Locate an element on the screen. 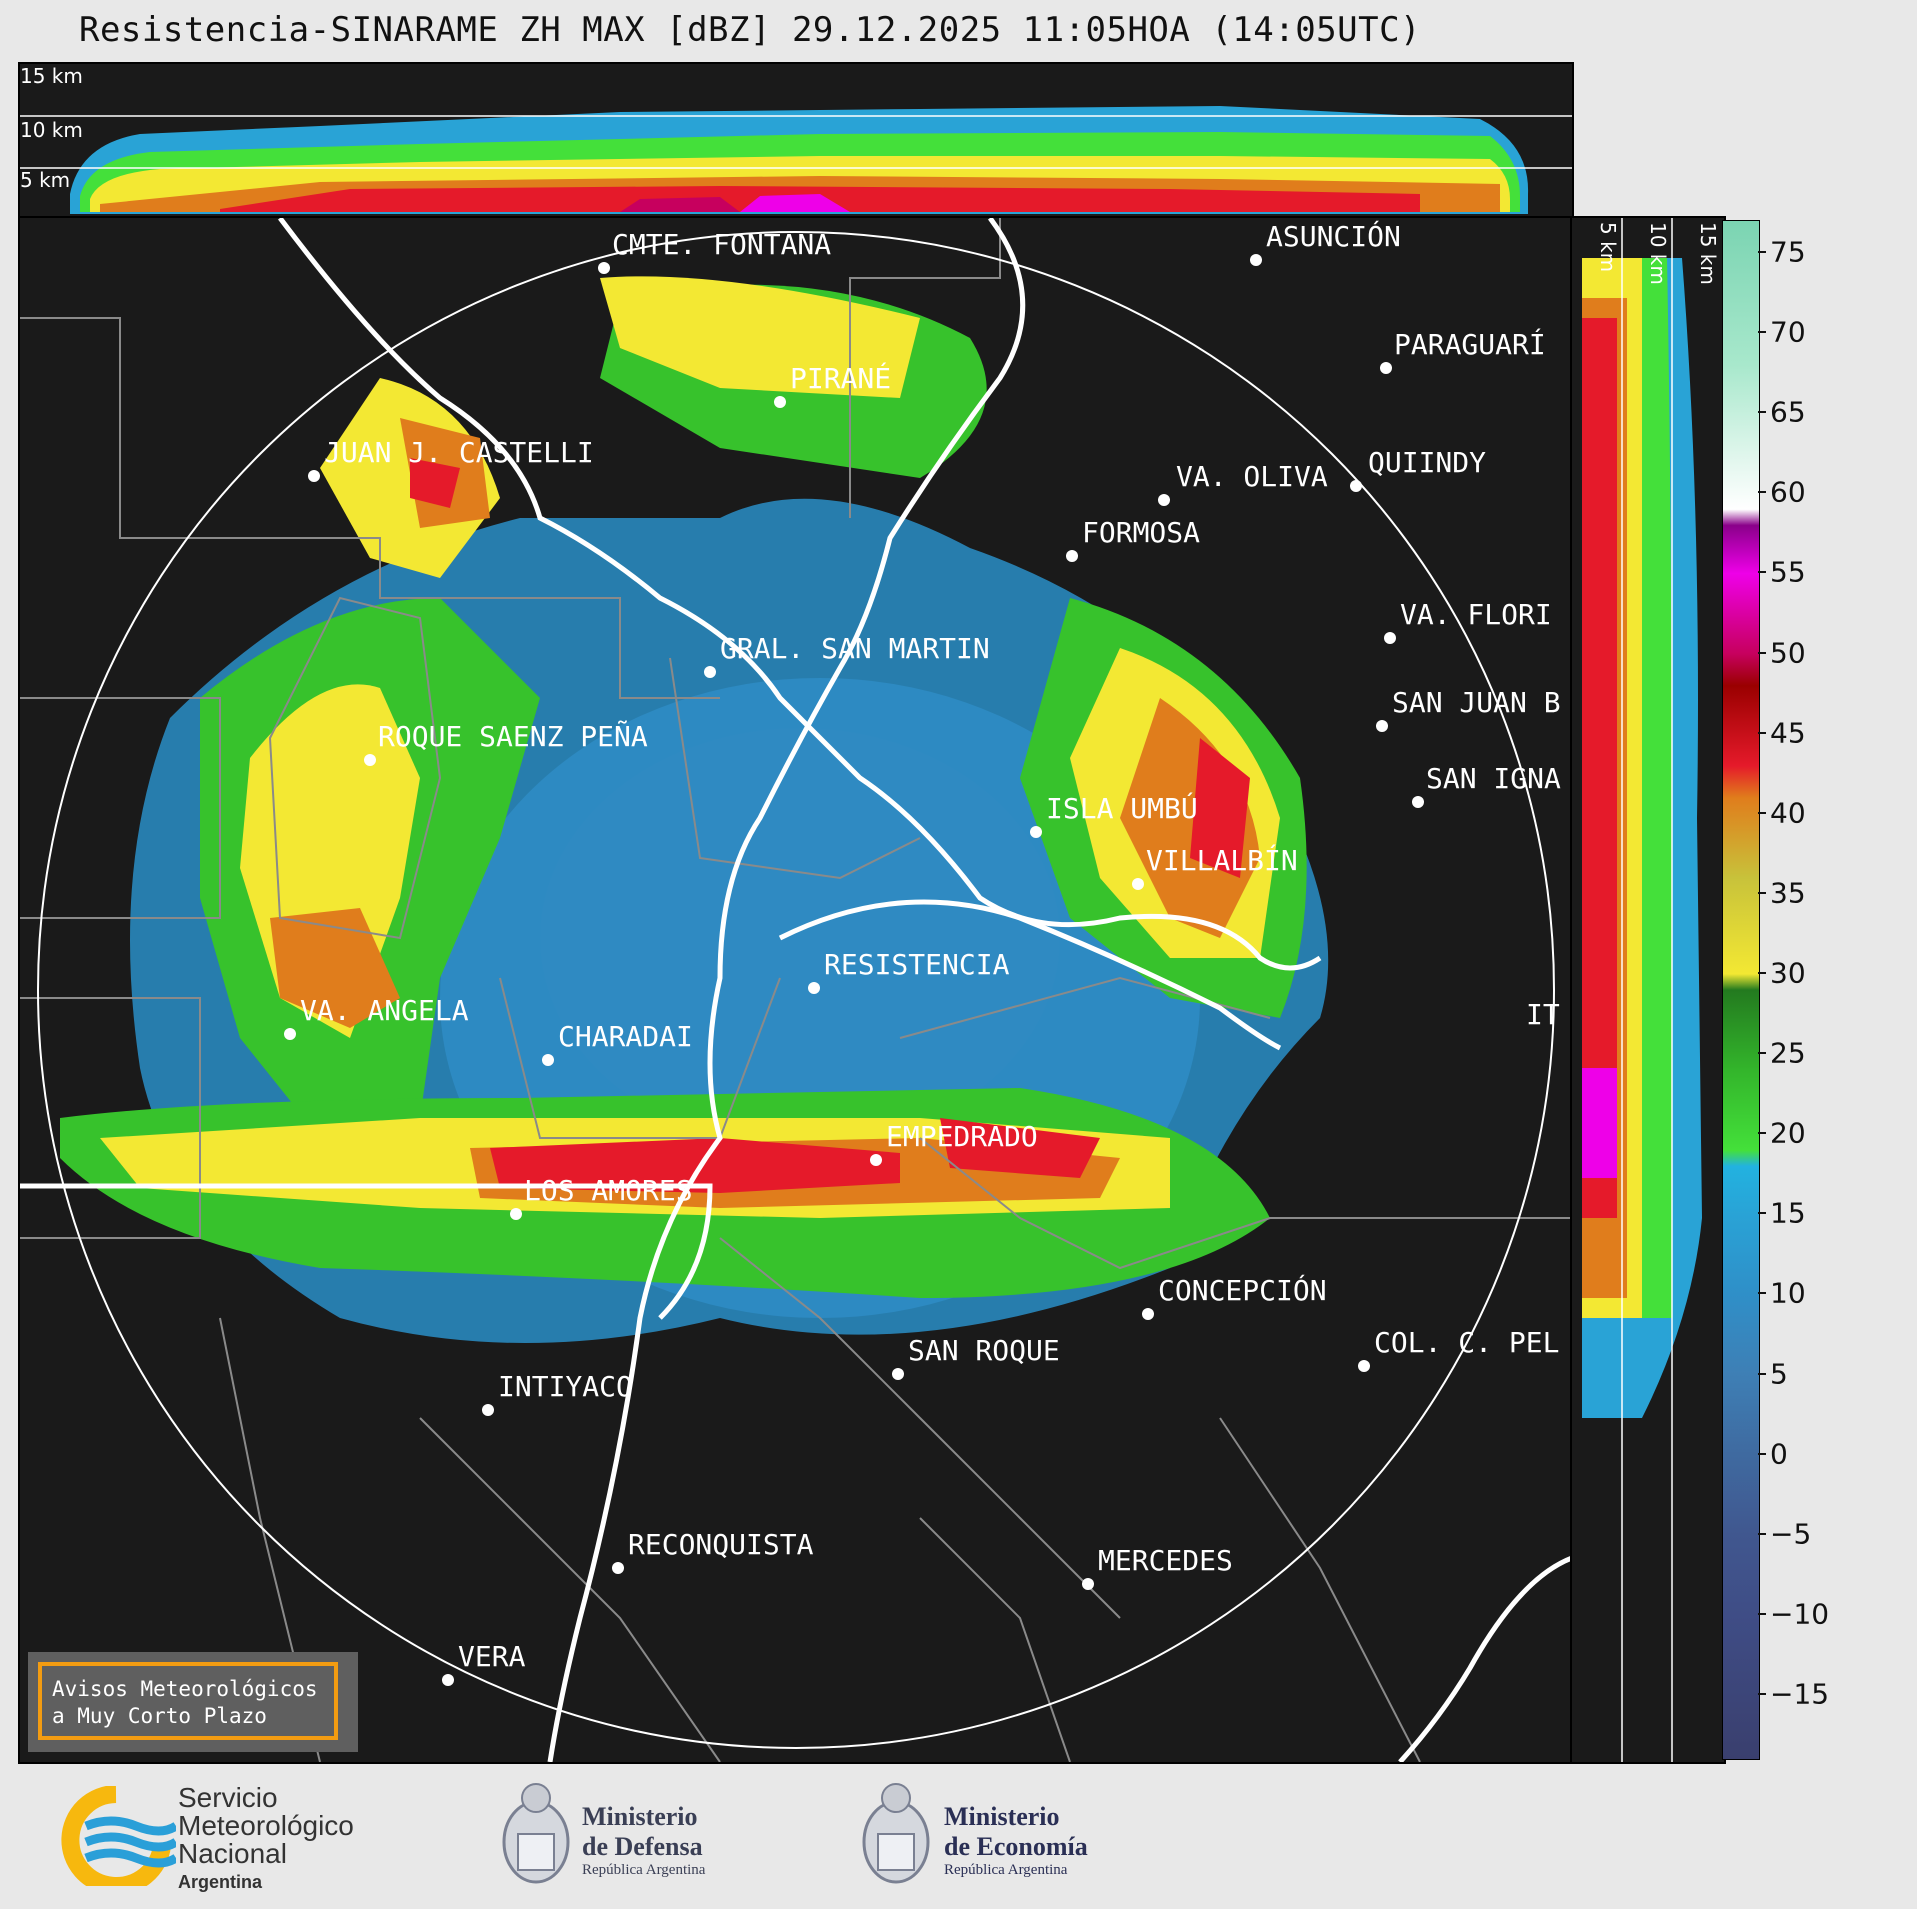 This screenshot has height=1909, width=1917. city-label-san-igna: SAN IGNA is located at coordinates (1493, 778).